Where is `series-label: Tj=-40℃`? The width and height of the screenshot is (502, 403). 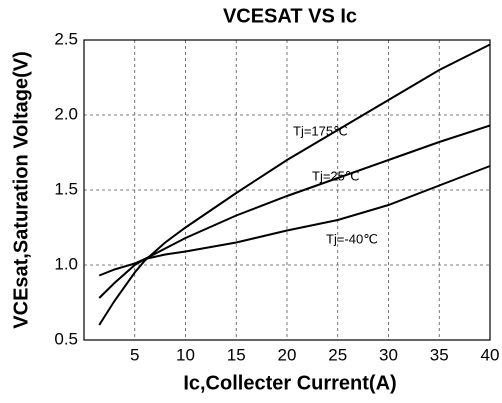 series-label: Tj=-40℃ is located at coordinates (352, 238).